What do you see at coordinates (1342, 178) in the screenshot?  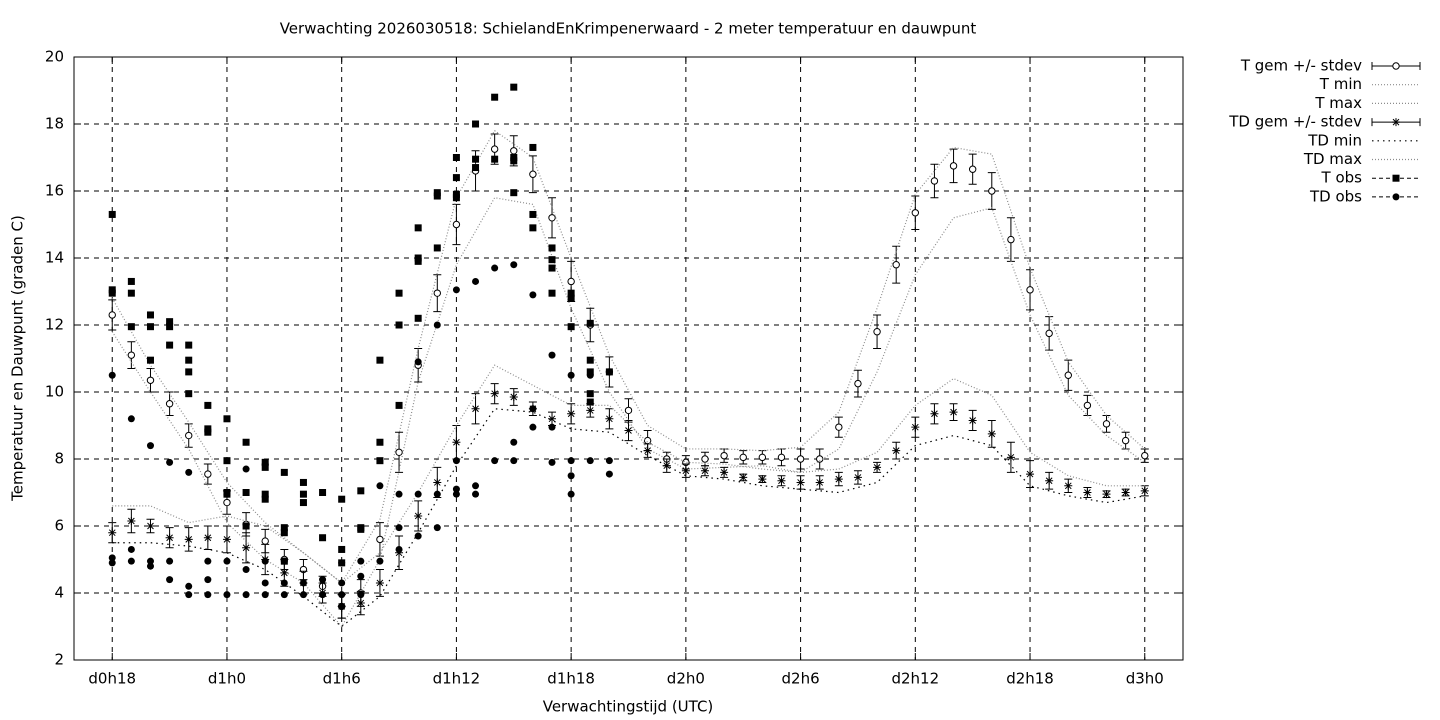 I see `legend-label: T obs` at bounding box center [1342, 178].